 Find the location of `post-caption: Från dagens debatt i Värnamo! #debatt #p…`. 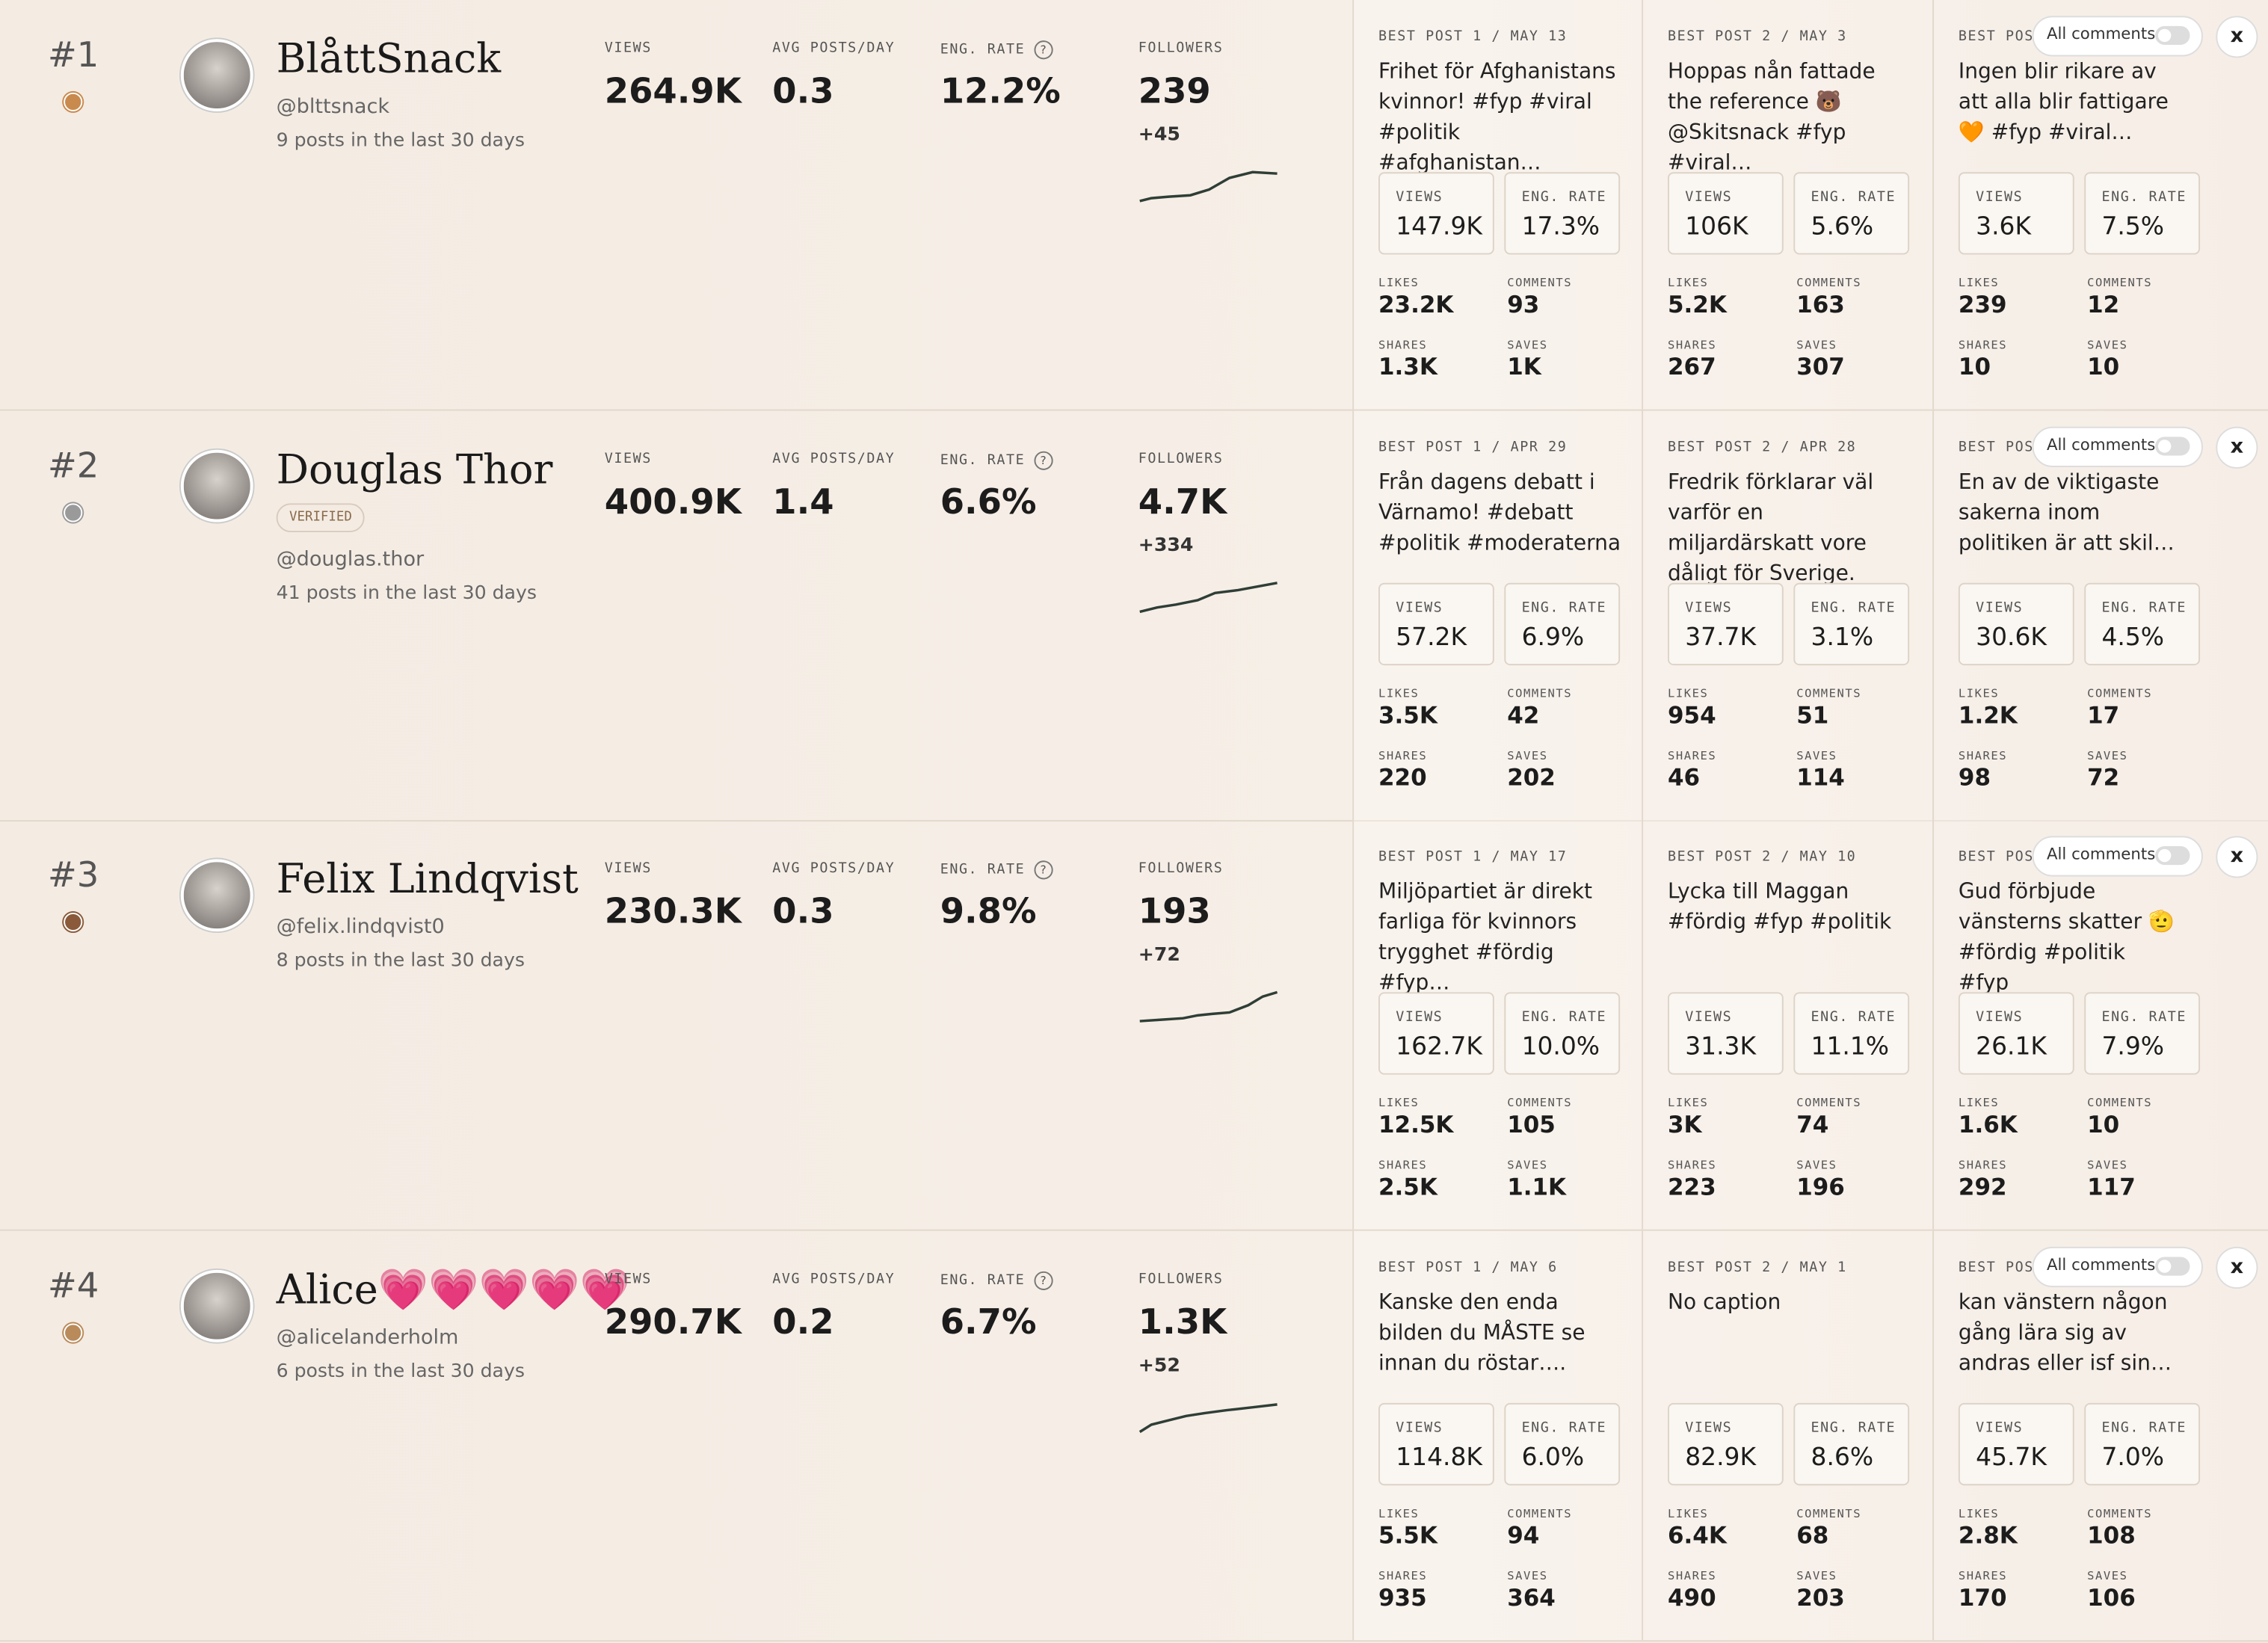

post-caption: Från dagens debatt i Värnamo! #debatt #p… is located at coordinates (1499, 512).